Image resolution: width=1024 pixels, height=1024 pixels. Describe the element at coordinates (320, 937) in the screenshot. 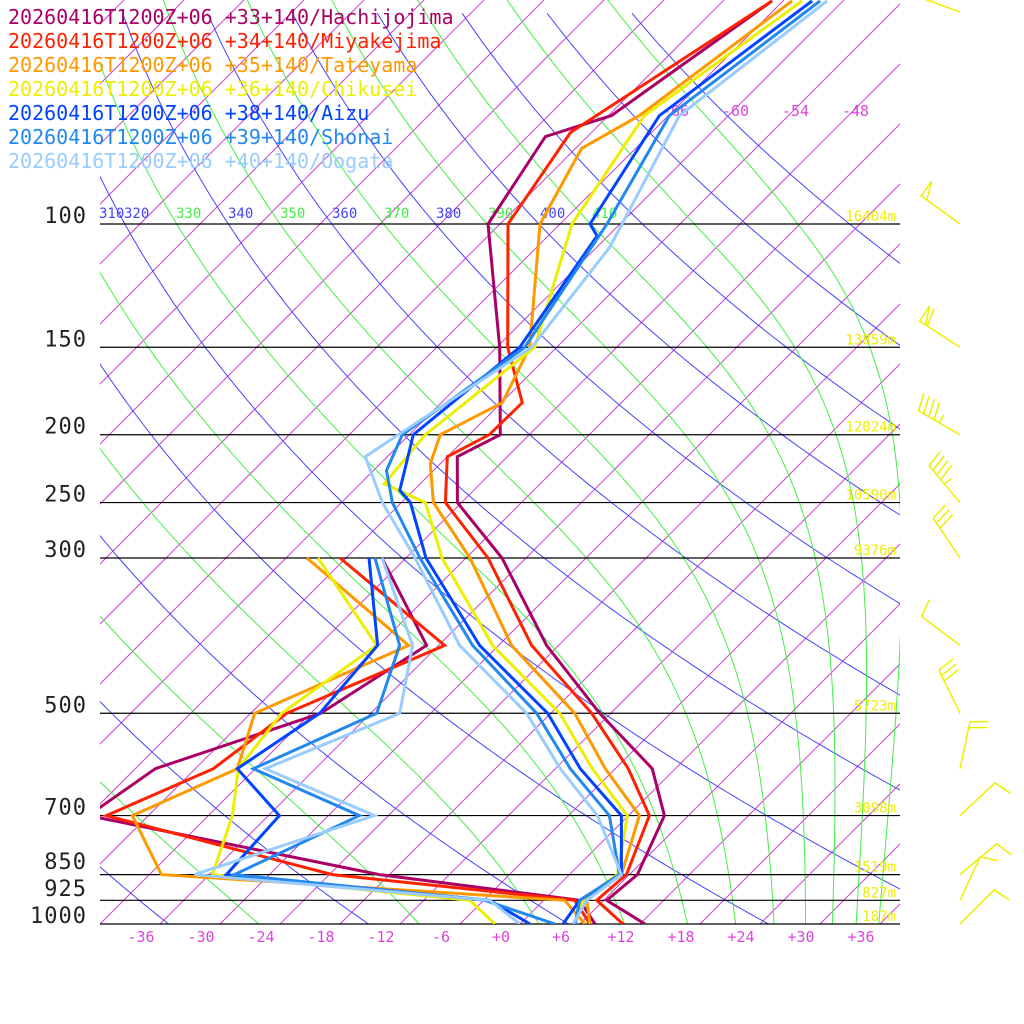

I see `x-tick-label: -18` at that location.